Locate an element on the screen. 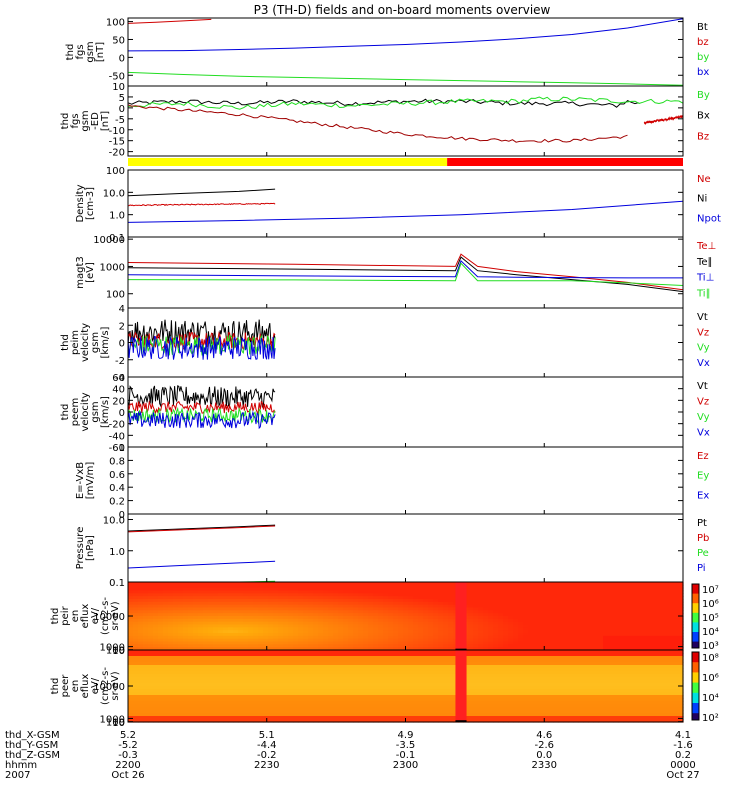  series-Ne is located at coordinates (201, 204).